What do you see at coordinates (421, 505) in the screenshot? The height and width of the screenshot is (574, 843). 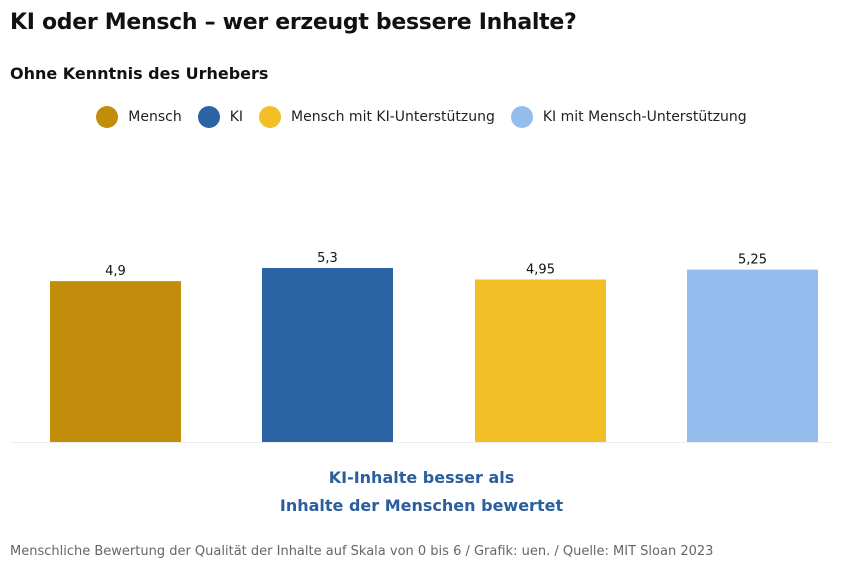 I see `chart-note-line2: Inhalte der Menschen bewertet` at bounding box center [421, 505].